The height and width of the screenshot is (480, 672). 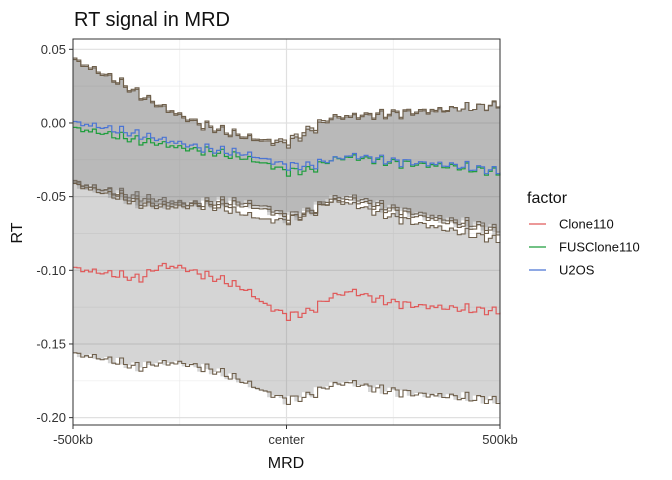 What do you see at coordinates (599, 247) in the screenshot?
I see `legend-label: FUSClone110` at bounding box center [599, 247].